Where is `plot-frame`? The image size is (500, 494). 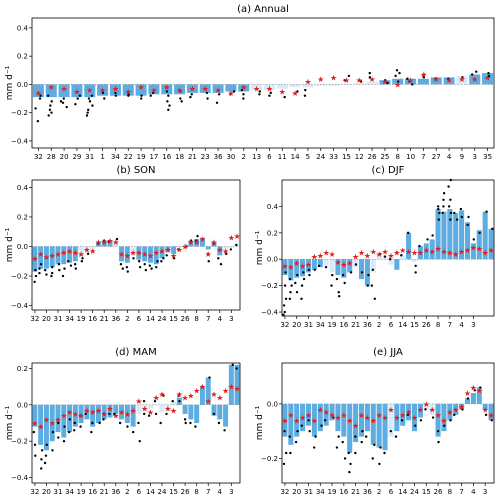
plot-frame is located at coordinates (388, 248).